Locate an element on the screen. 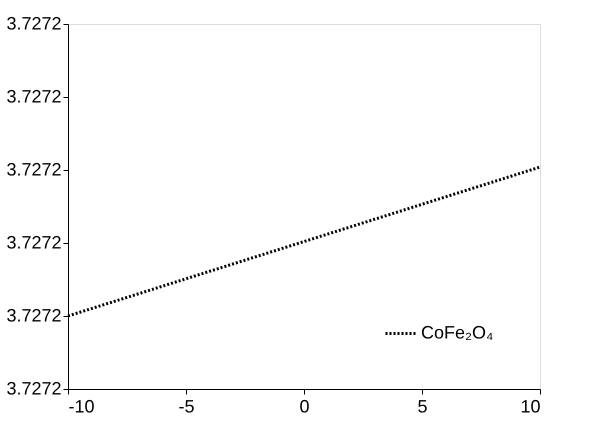 This screenshot has height=435, width=610. x-tick-label: 5 is located at coordinates (422, 406).